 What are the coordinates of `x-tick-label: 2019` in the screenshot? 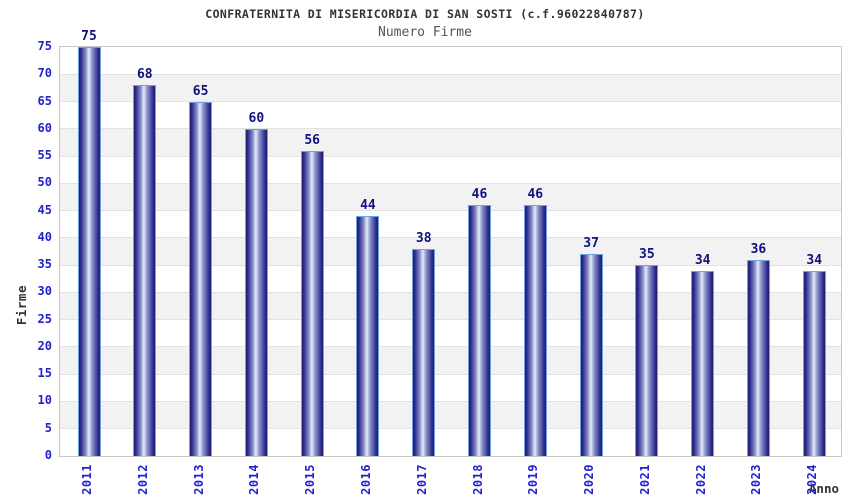 It's located at (533, 479).